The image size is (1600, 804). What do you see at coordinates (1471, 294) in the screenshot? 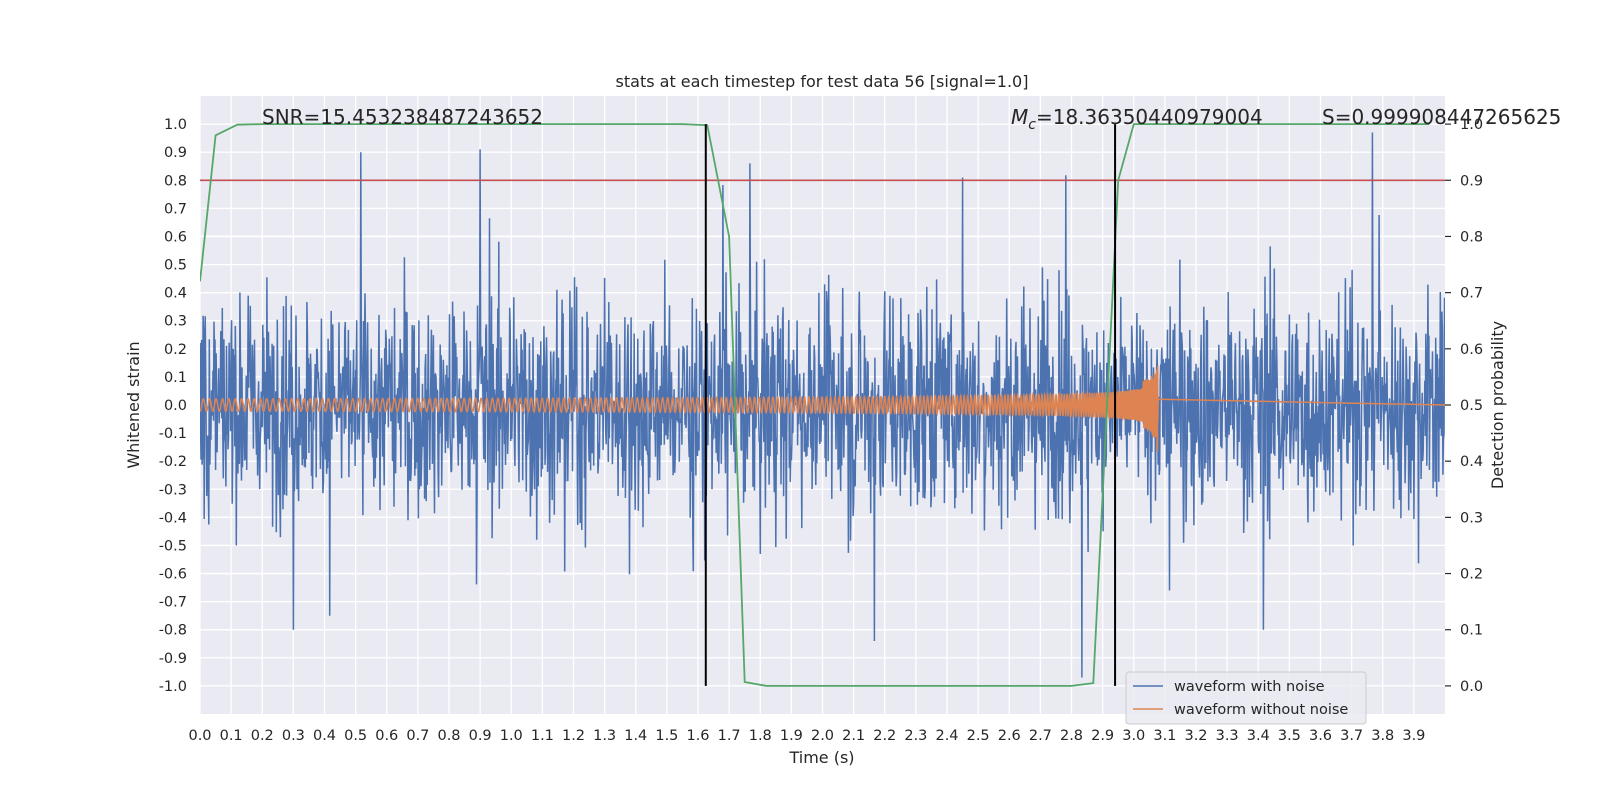
I see `y2-tick-label: 0.7` at bounding box center [1471, 294].